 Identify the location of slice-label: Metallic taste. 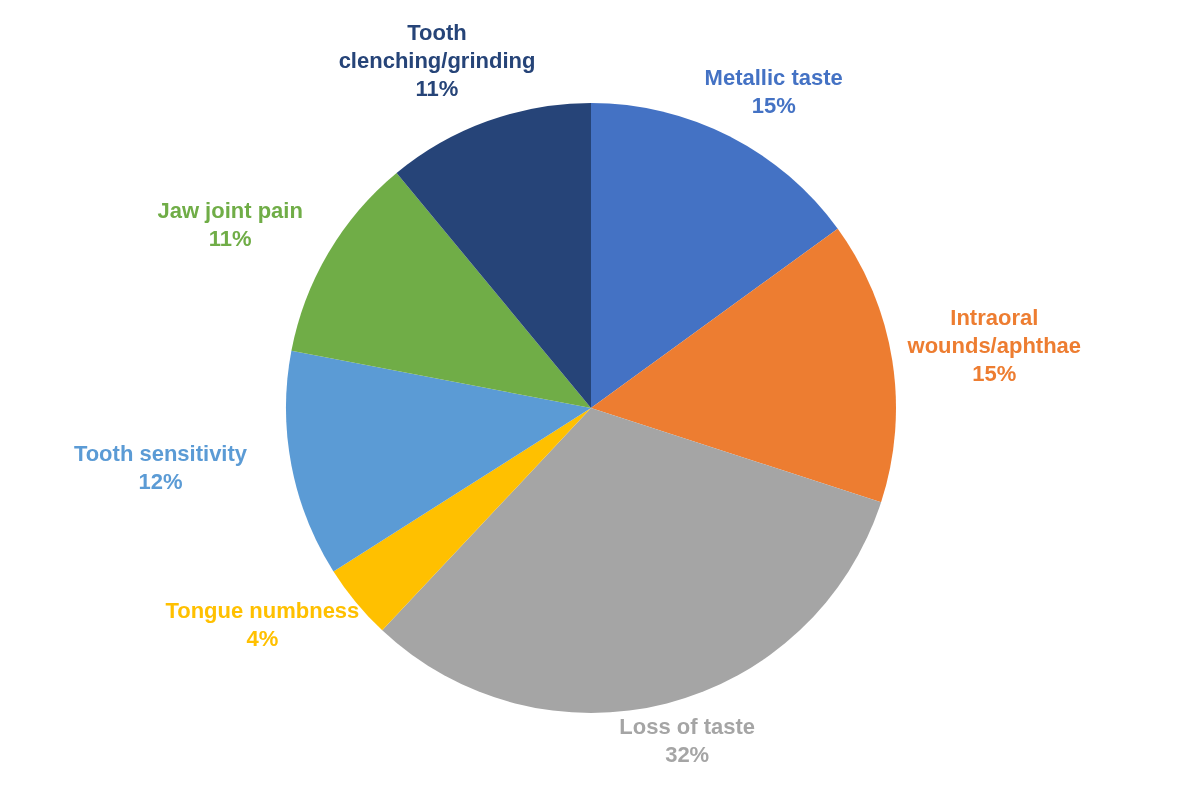
(773, 78).